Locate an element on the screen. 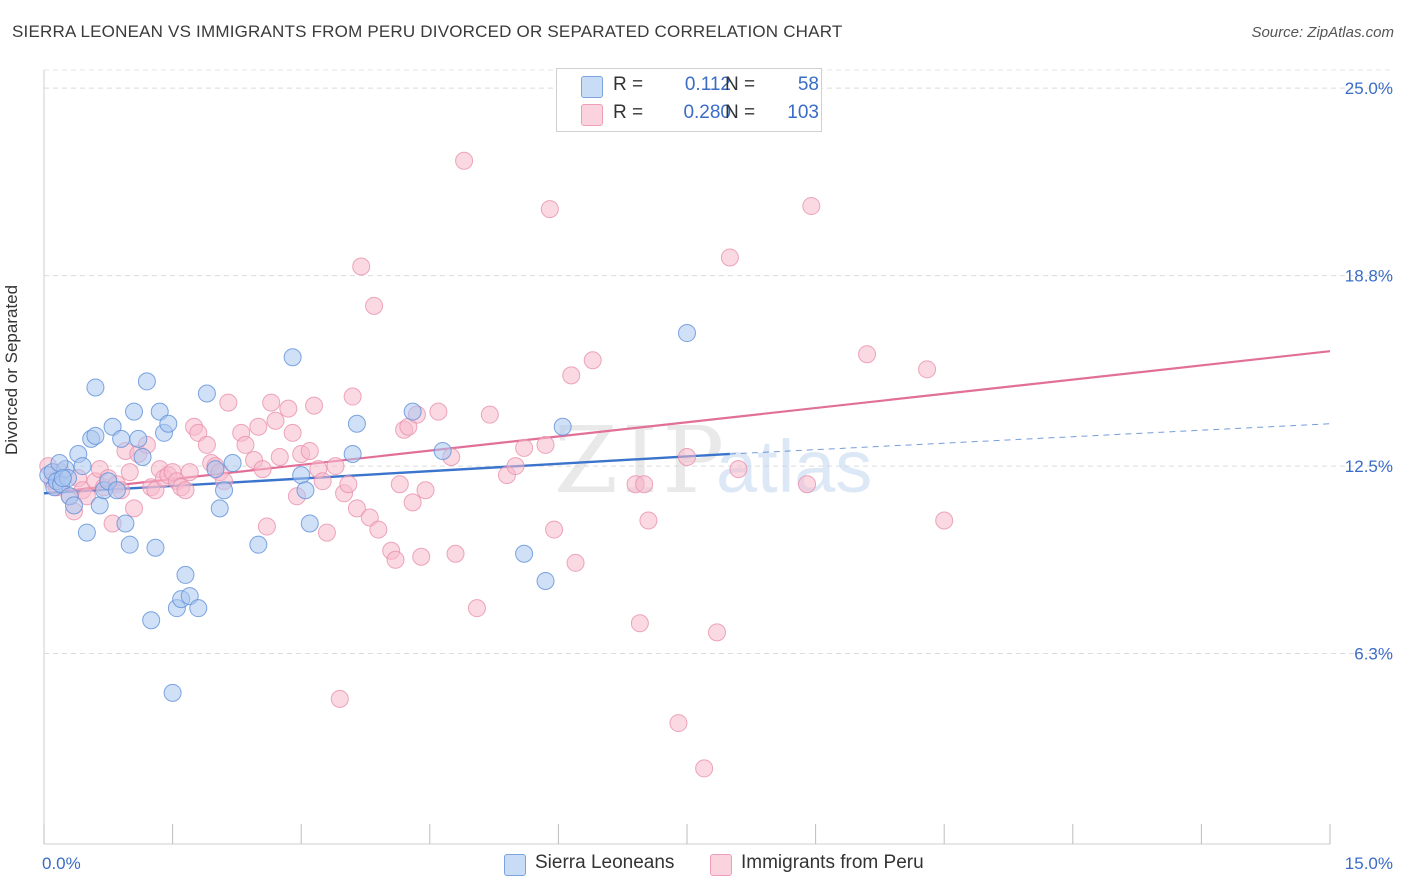  watermark-zip: ZIP is located at coordinates (641, 460).